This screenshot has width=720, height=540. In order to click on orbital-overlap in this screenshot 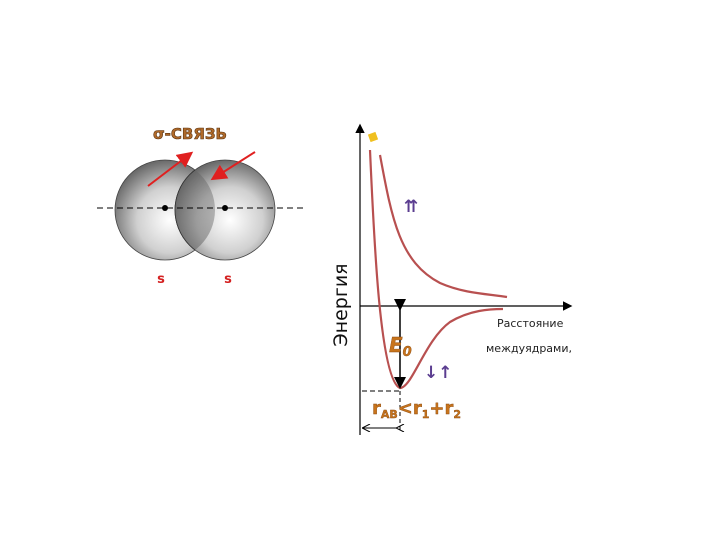, I will do `click(194, 210)`.